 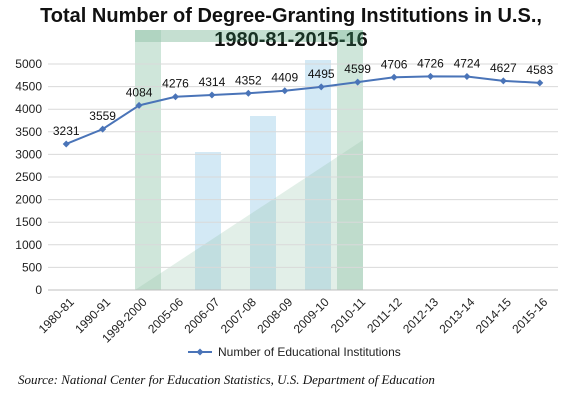 I want to click on x-tick-label: 2005-06, so click(x=165, y=315).